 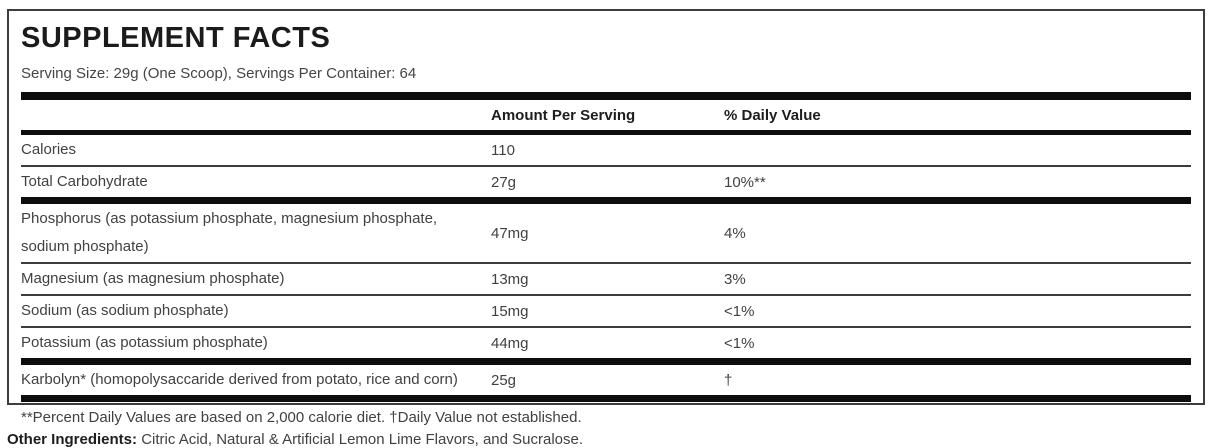 What do you see at coordinates (504, 182) in the screenshot?
I see `row-amount: 27g` at bounding box center [504, 182].